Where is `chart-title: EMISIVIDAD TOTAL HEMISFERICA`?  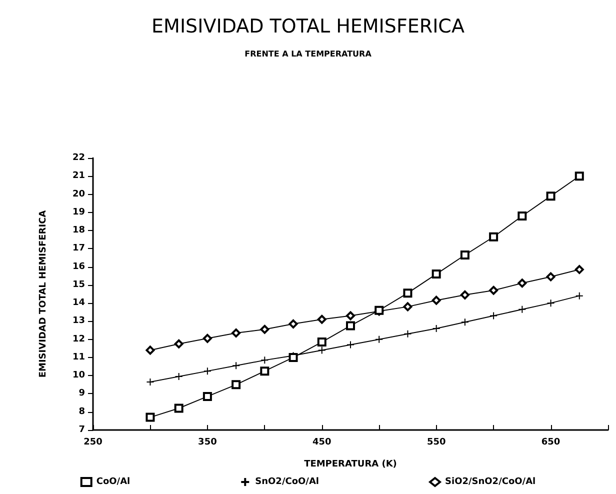 chart-title: EMISIVIDAD TOTAL HEMISFERICA is located at coordinates (308, 27).